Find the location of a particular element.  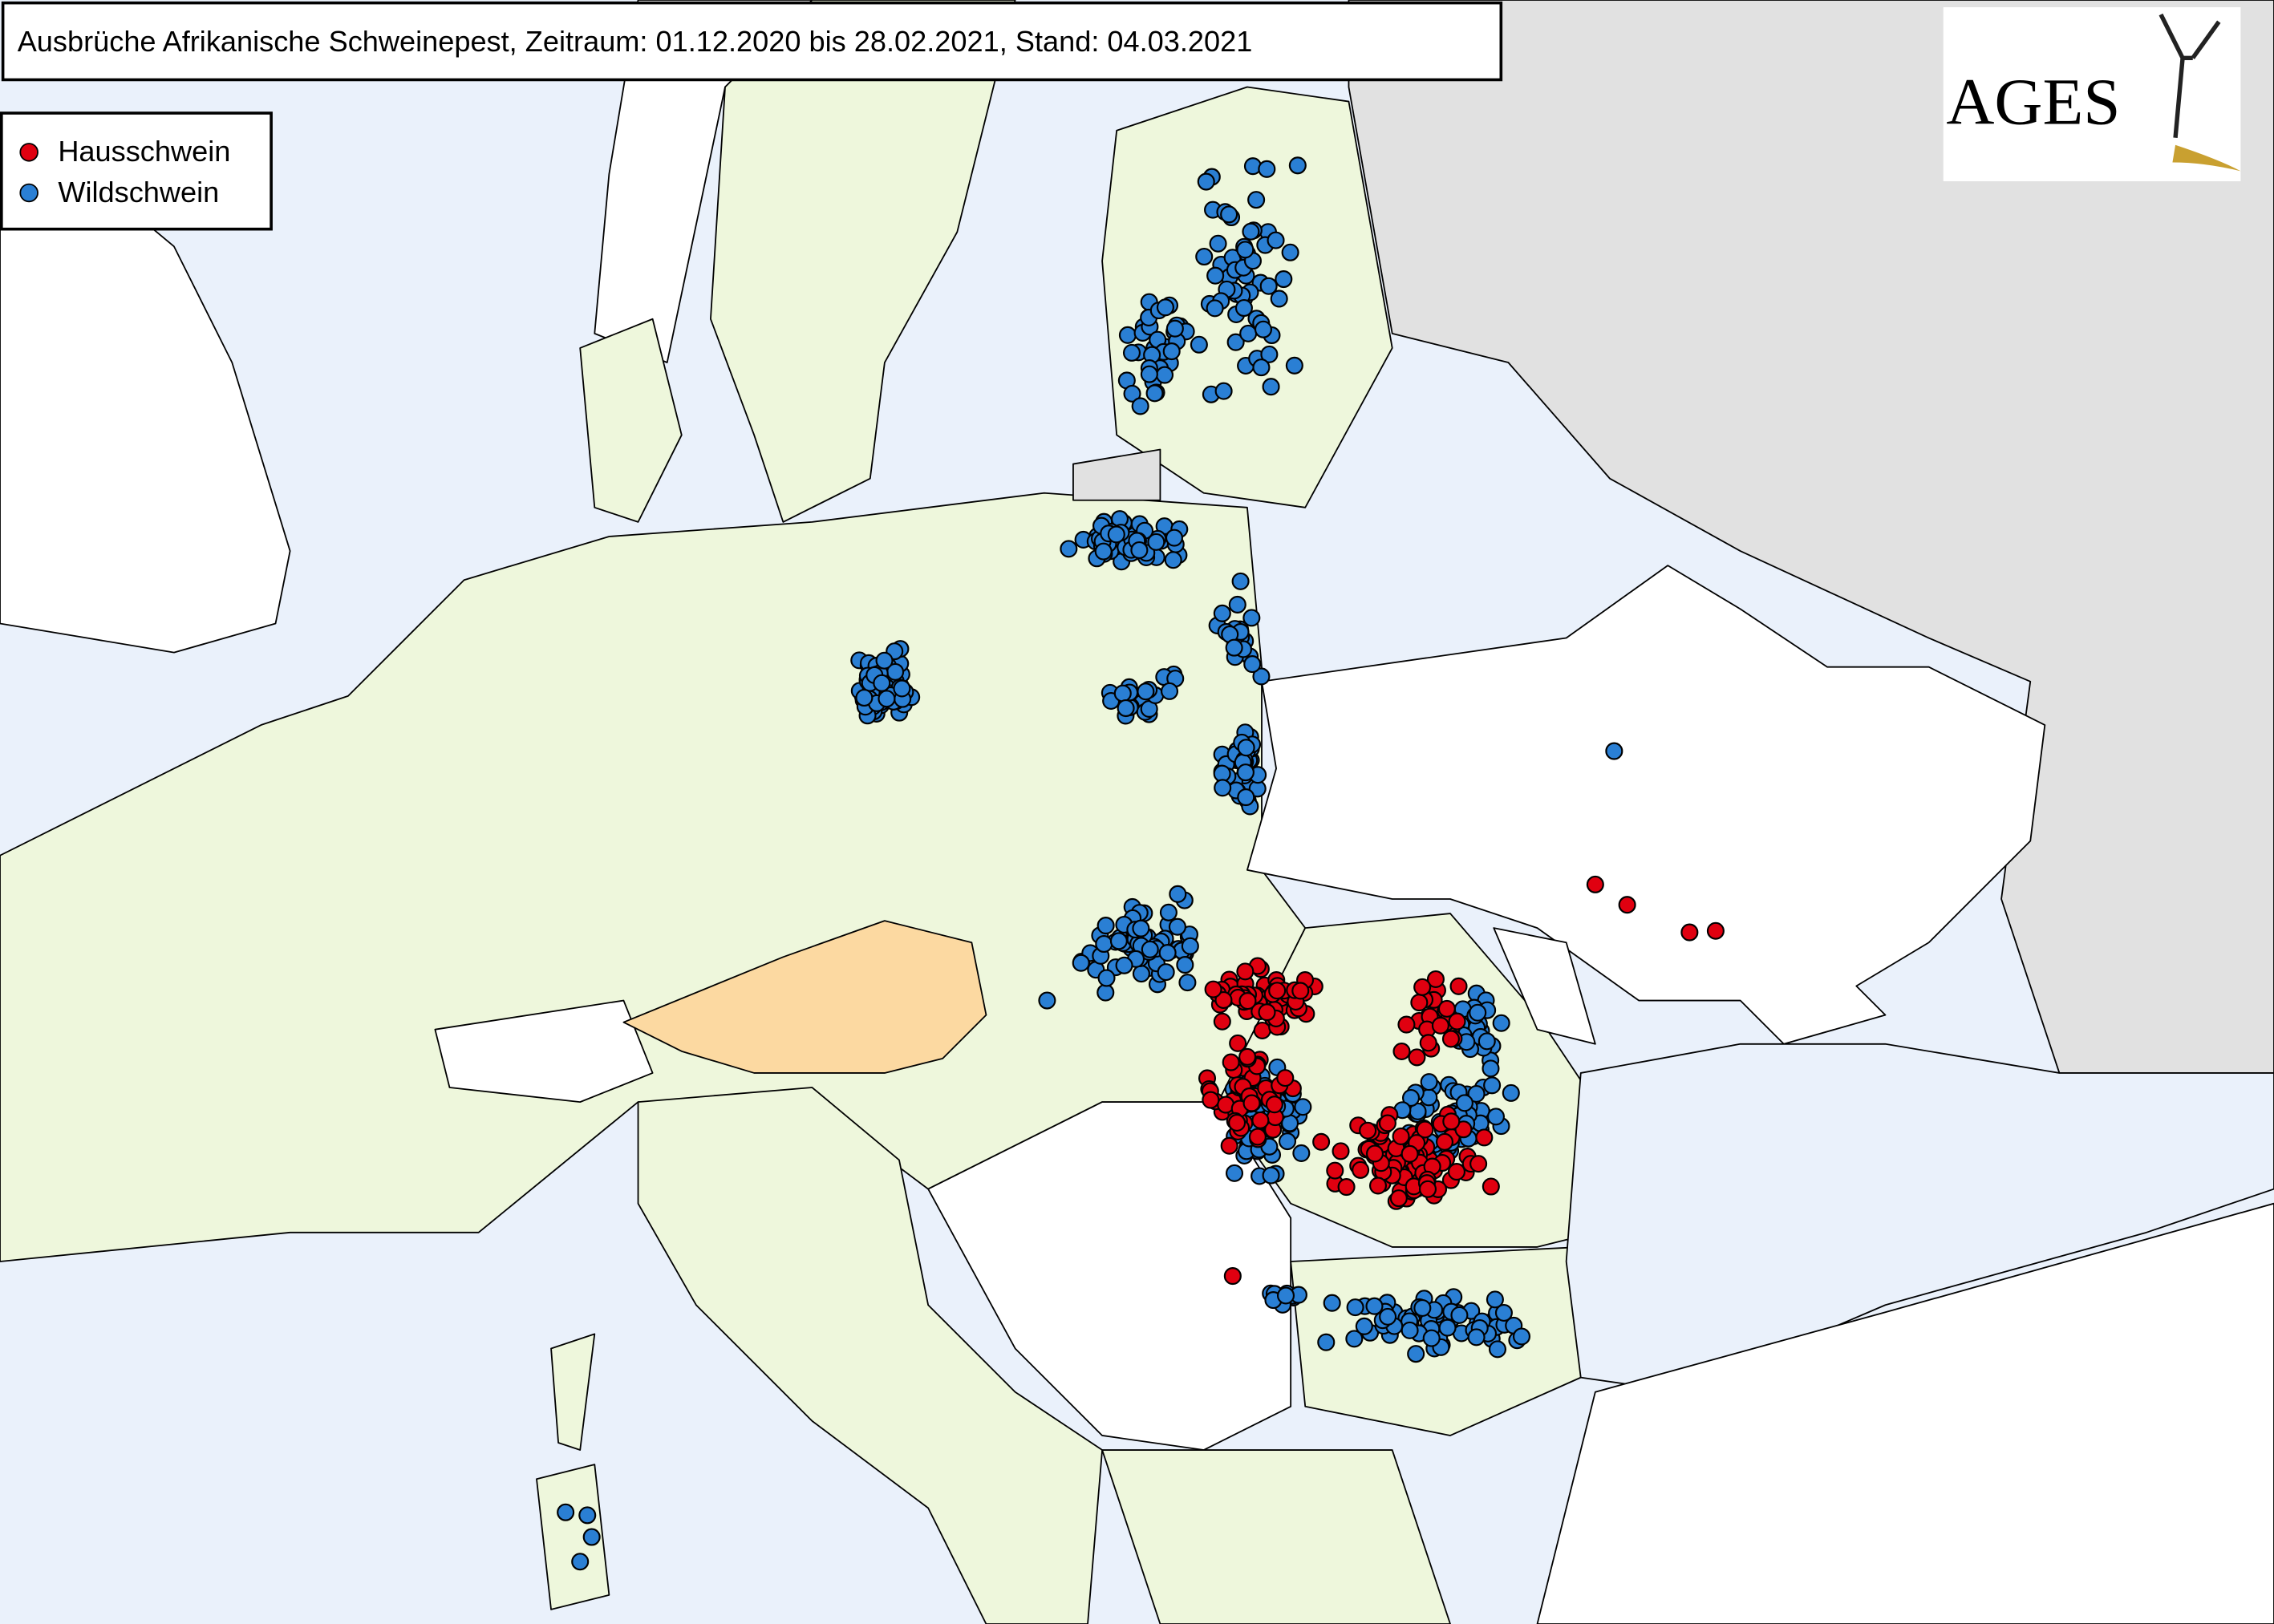

greece is located at coordinates (1276, 1536).